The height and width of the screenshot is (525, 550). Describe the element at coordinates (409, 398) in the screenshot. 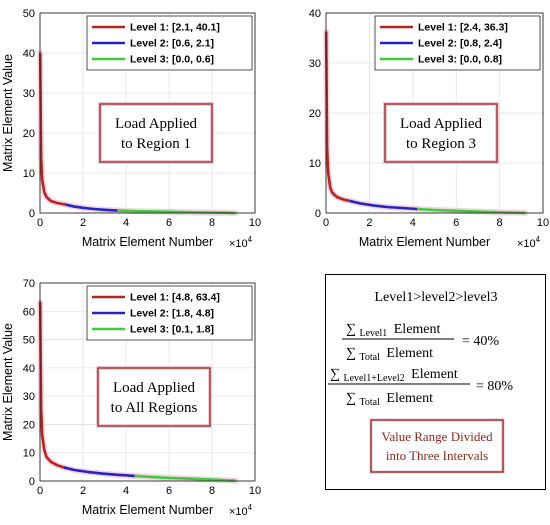

I see `eq2-den-element: Element` at that location.